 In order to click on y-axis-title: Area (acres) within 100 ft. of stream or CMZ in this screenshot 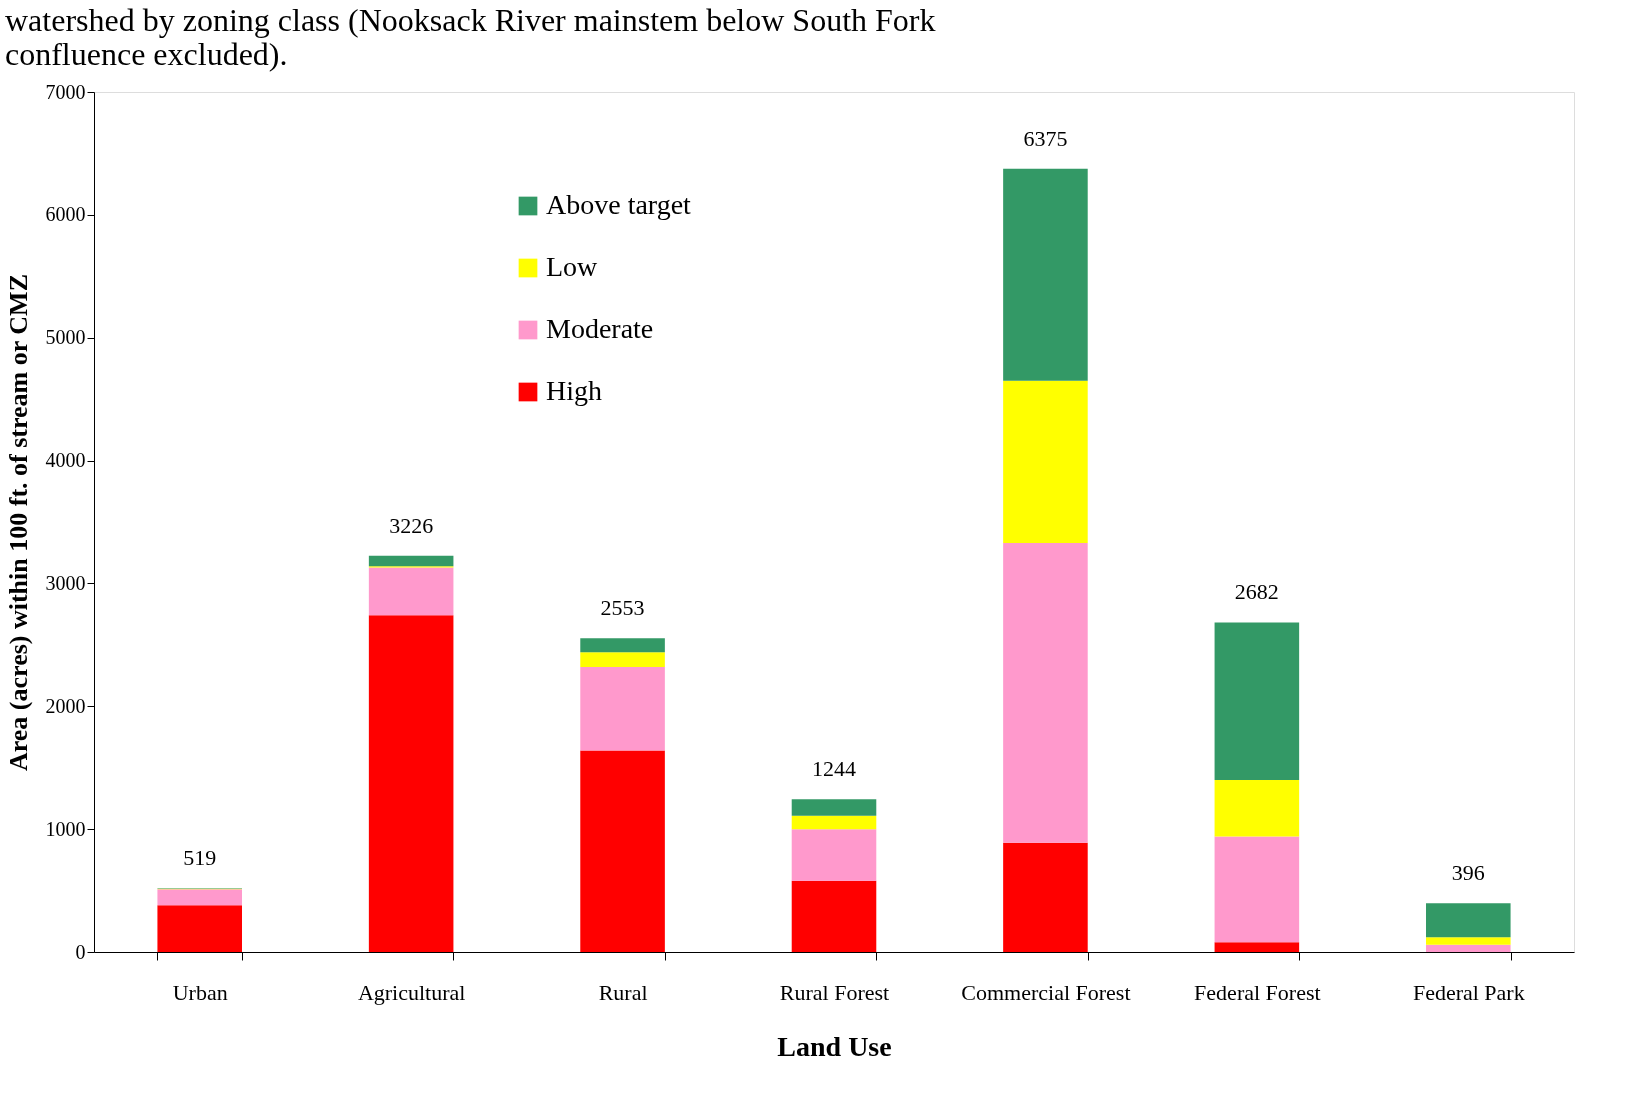, I will do `click(18, 522)`.